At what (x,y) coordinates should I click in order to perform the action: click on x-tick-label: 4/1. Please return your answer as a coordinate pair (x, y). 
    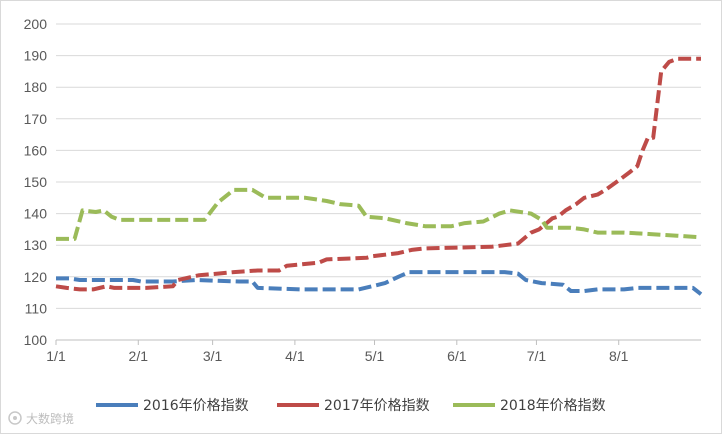
    Looking at the image, I should click on (295, 356).